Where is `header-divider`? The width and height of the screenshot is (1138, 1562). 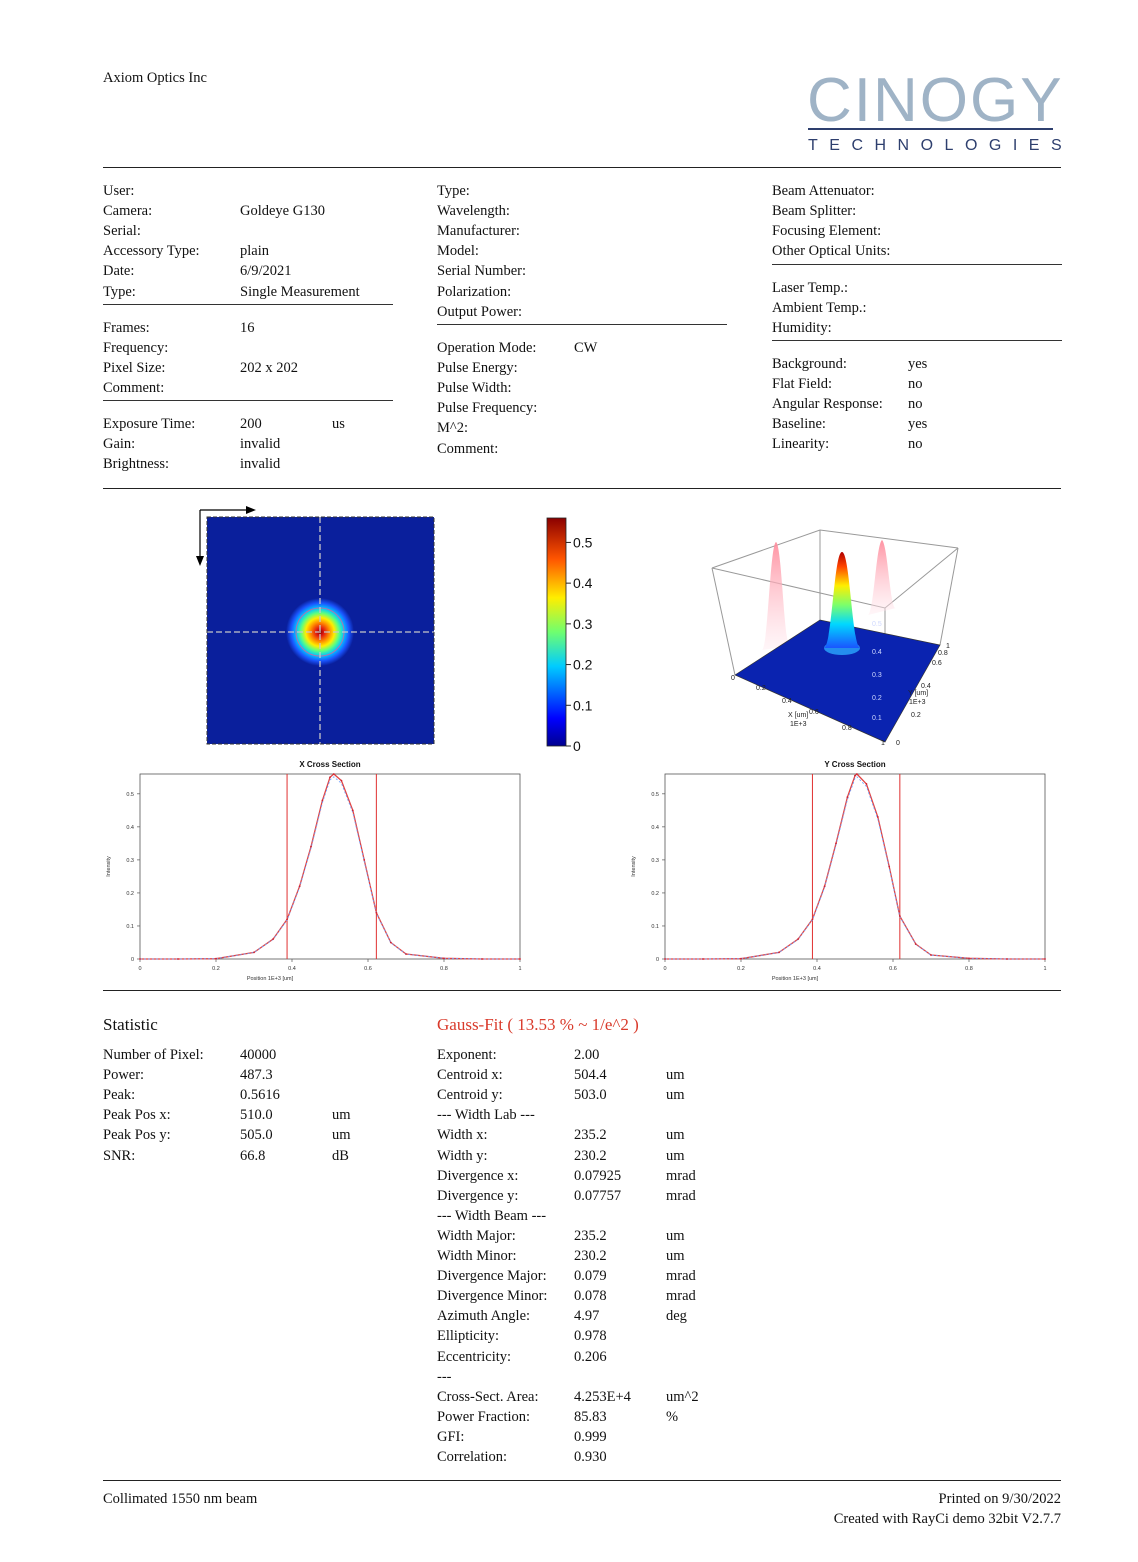
header-divider is located at coordinates (582, 167).